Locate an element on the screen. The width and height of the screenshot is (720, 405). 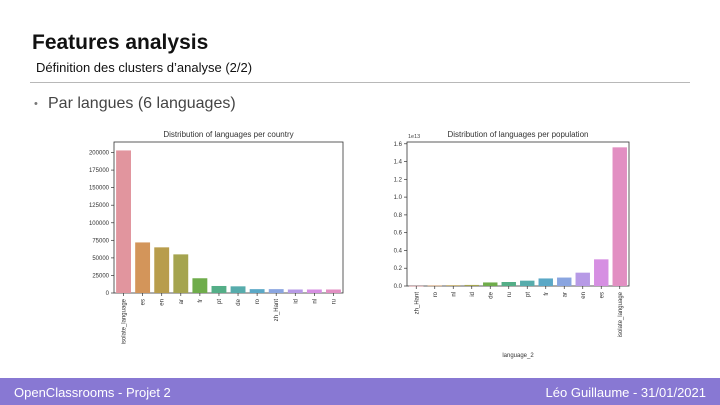
y-tick-label: 25000 is located at coordinates (100, 276).